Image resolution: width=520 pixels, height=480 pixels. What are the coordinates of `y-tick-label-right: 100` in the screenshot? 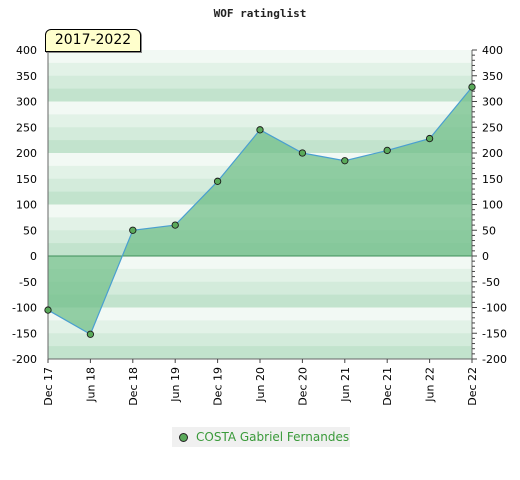 It's located at (492, 205).